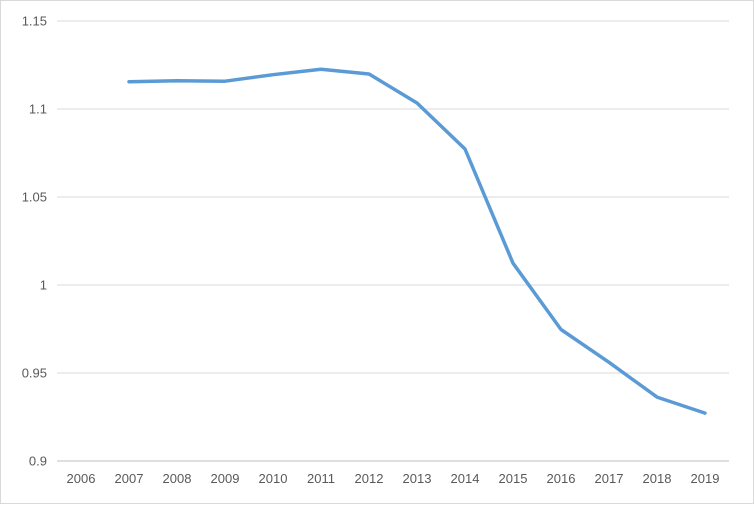 Image resolution: width=754 pixels, height=505 pixels. I want to click on x-tick-label: 2009, so click(225, 478).